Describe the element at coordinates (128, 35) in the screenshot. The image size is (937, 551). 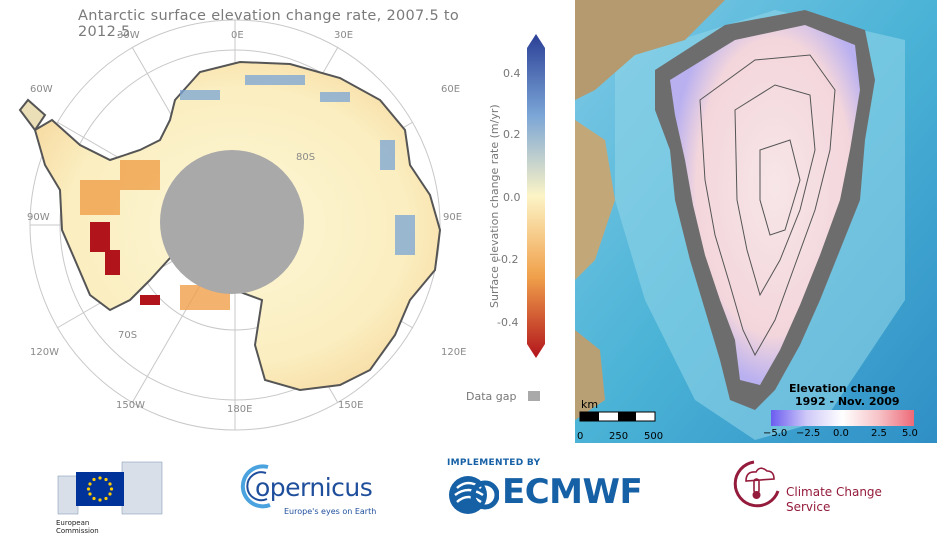
I see `lon-label: 30W` at that location.